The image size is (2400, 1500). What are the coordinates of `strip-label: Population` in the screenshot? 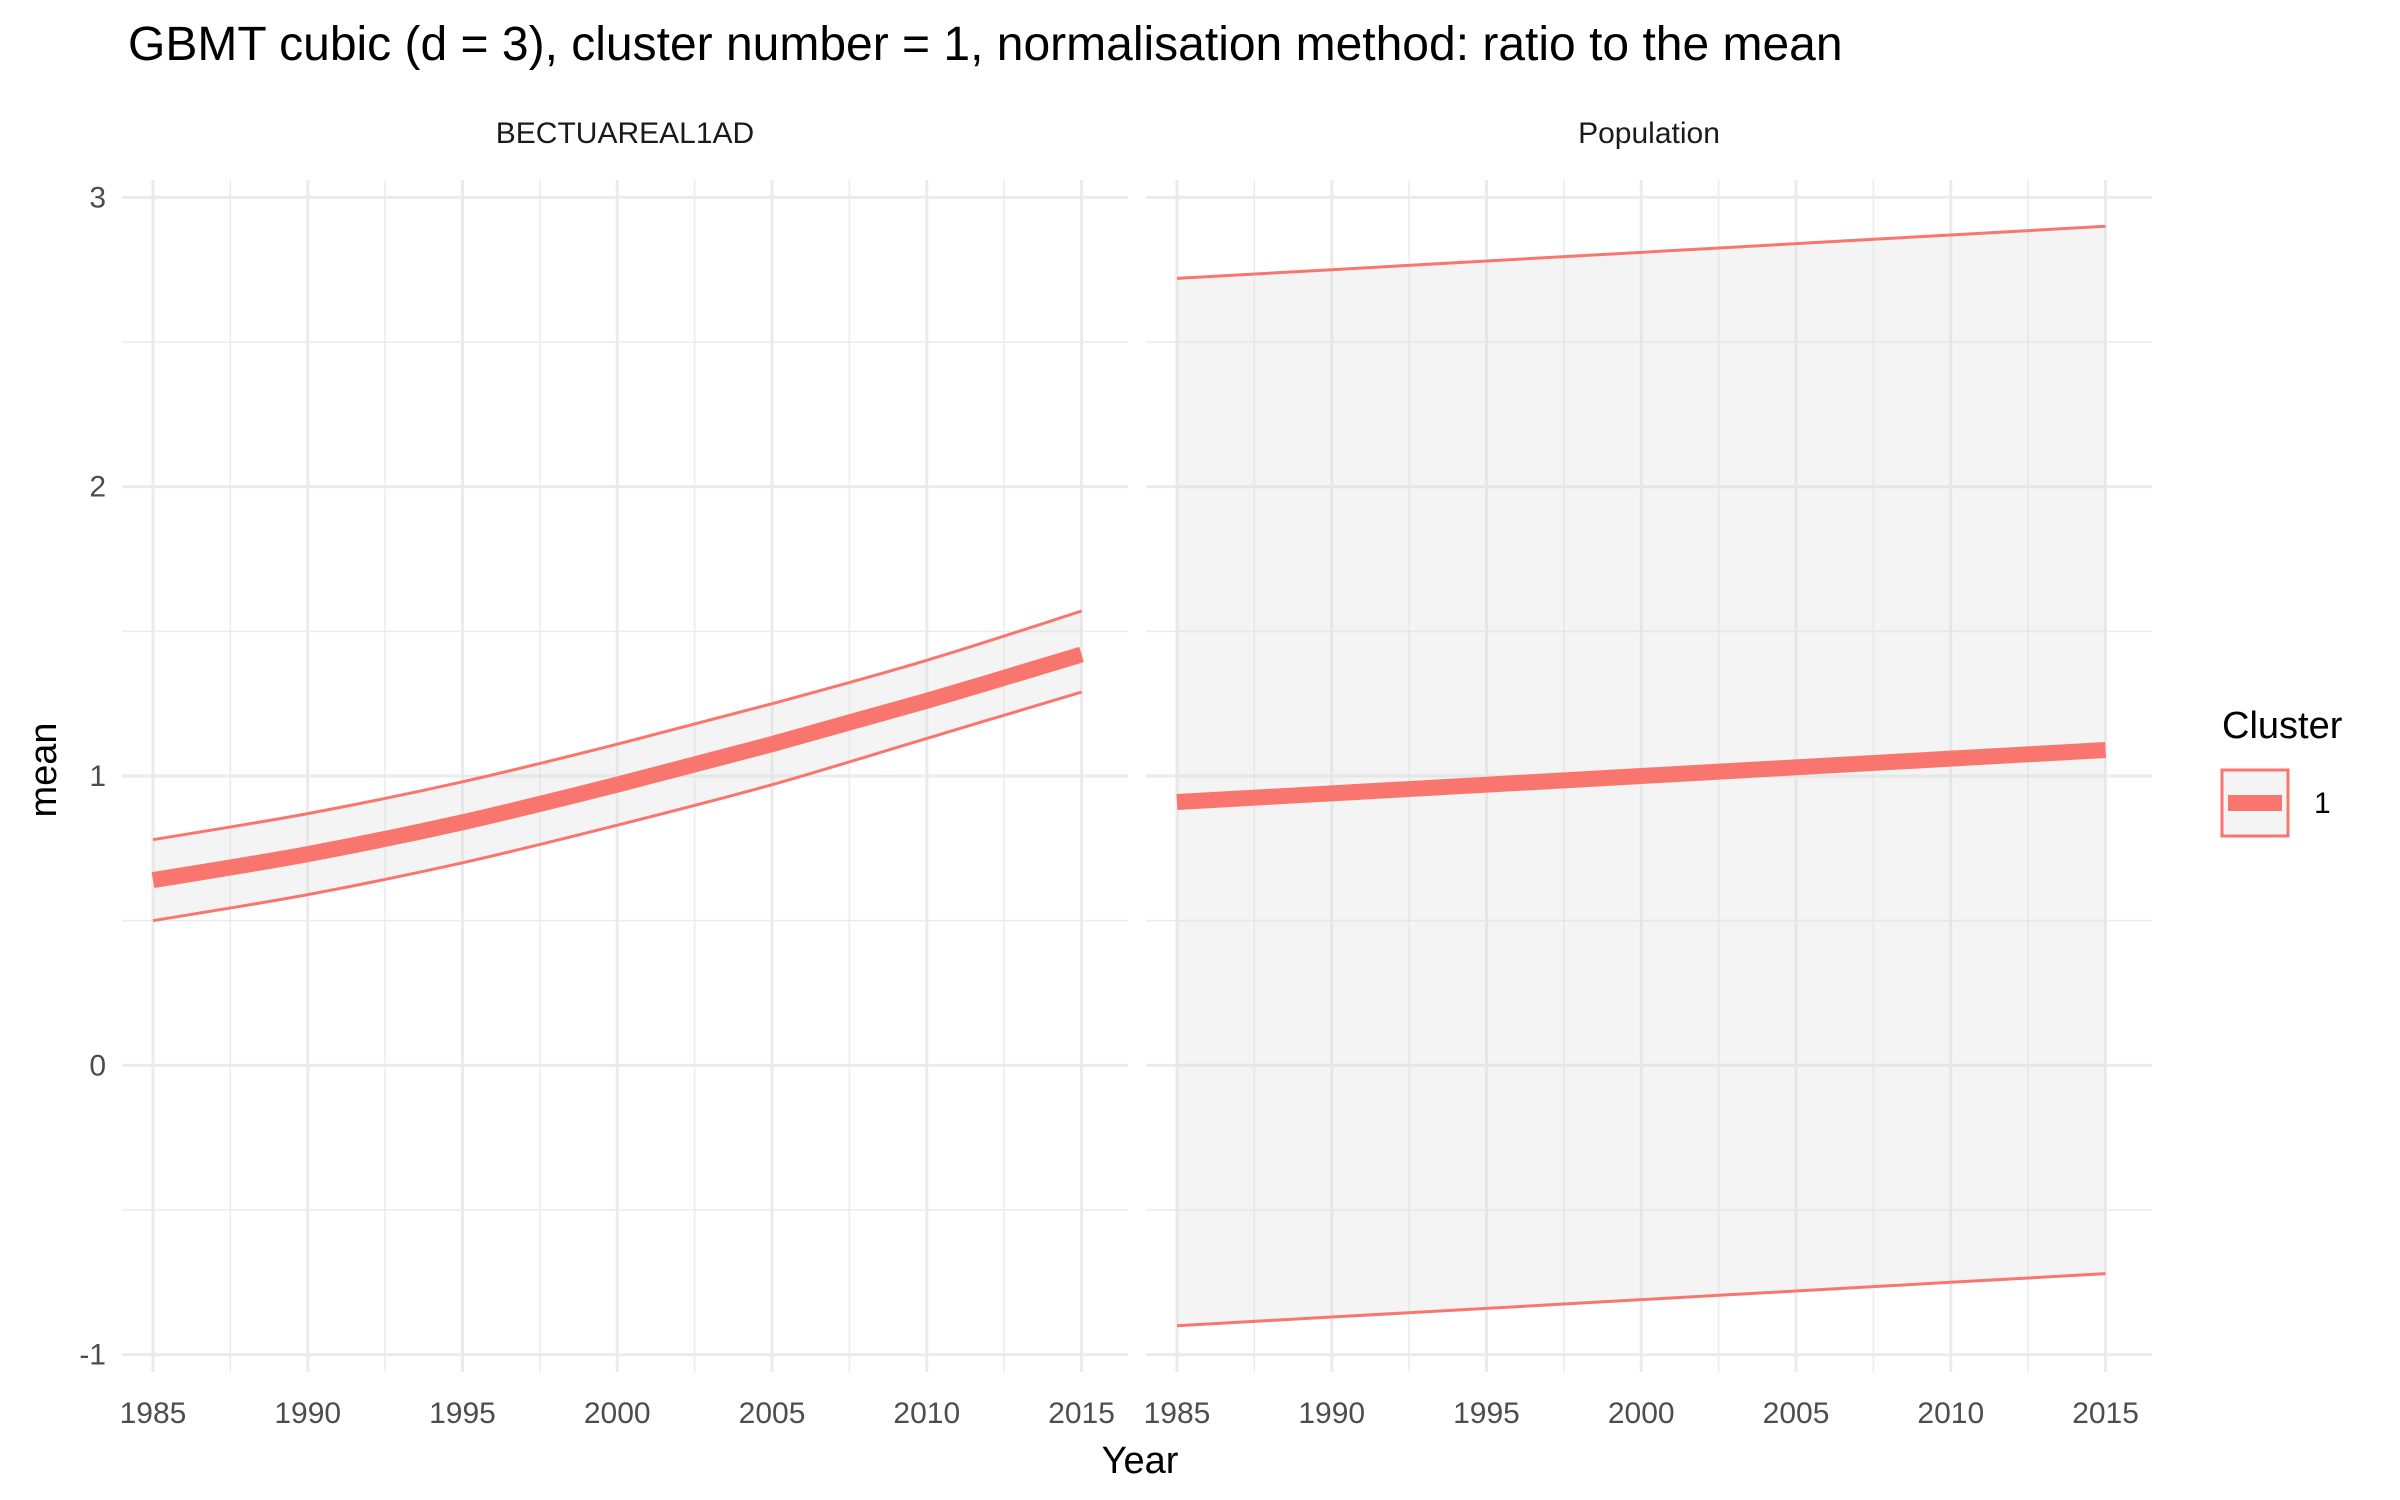 It's located at (1649, 133).